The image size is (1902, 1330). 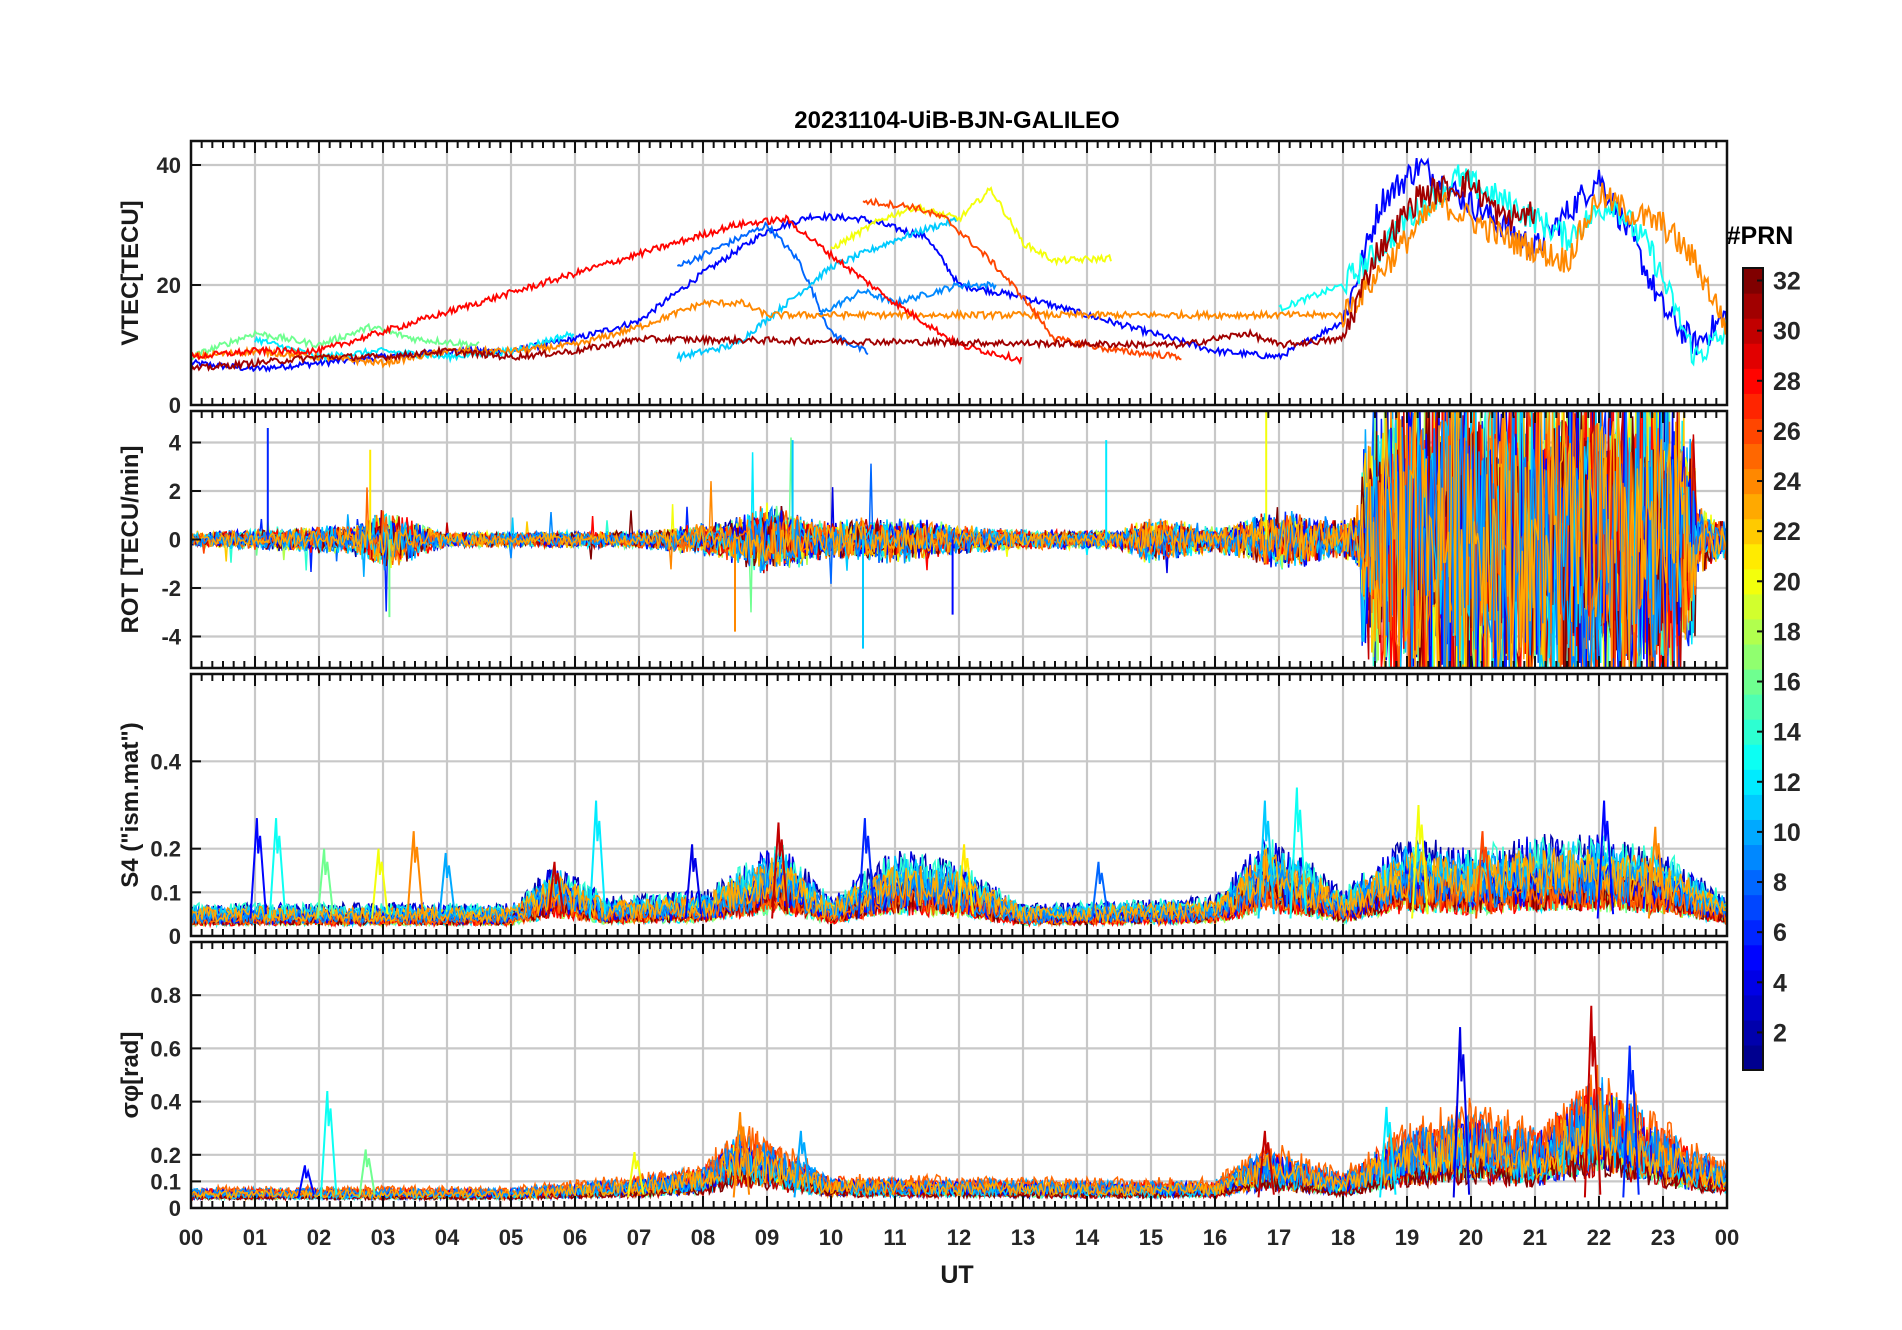 I want to click on y-tick-label: 0.6, so click(x=165, y=1048).